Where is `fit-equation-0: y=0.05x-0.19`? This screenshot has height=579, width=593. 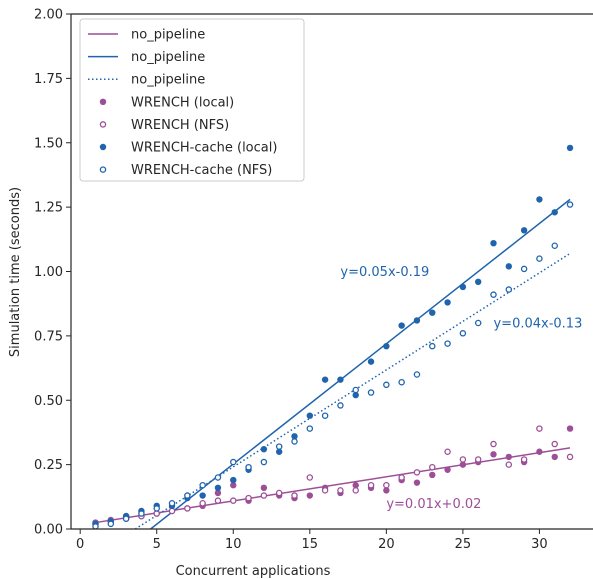
fit-equation-0: y=0.05x-0.19 is located at coordinates (384, 272).